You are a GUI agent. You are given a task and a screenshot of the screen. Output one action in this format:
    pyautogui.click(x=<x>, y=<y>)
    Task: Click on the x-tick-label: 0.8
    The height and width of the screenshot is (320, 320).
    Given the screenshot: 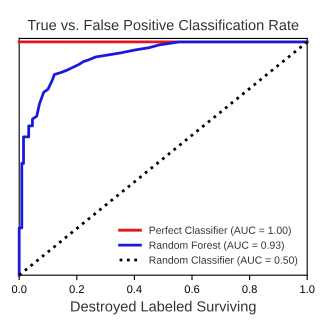 What is the action you would take?
    pyautogui.click(x=249, y=289)
    